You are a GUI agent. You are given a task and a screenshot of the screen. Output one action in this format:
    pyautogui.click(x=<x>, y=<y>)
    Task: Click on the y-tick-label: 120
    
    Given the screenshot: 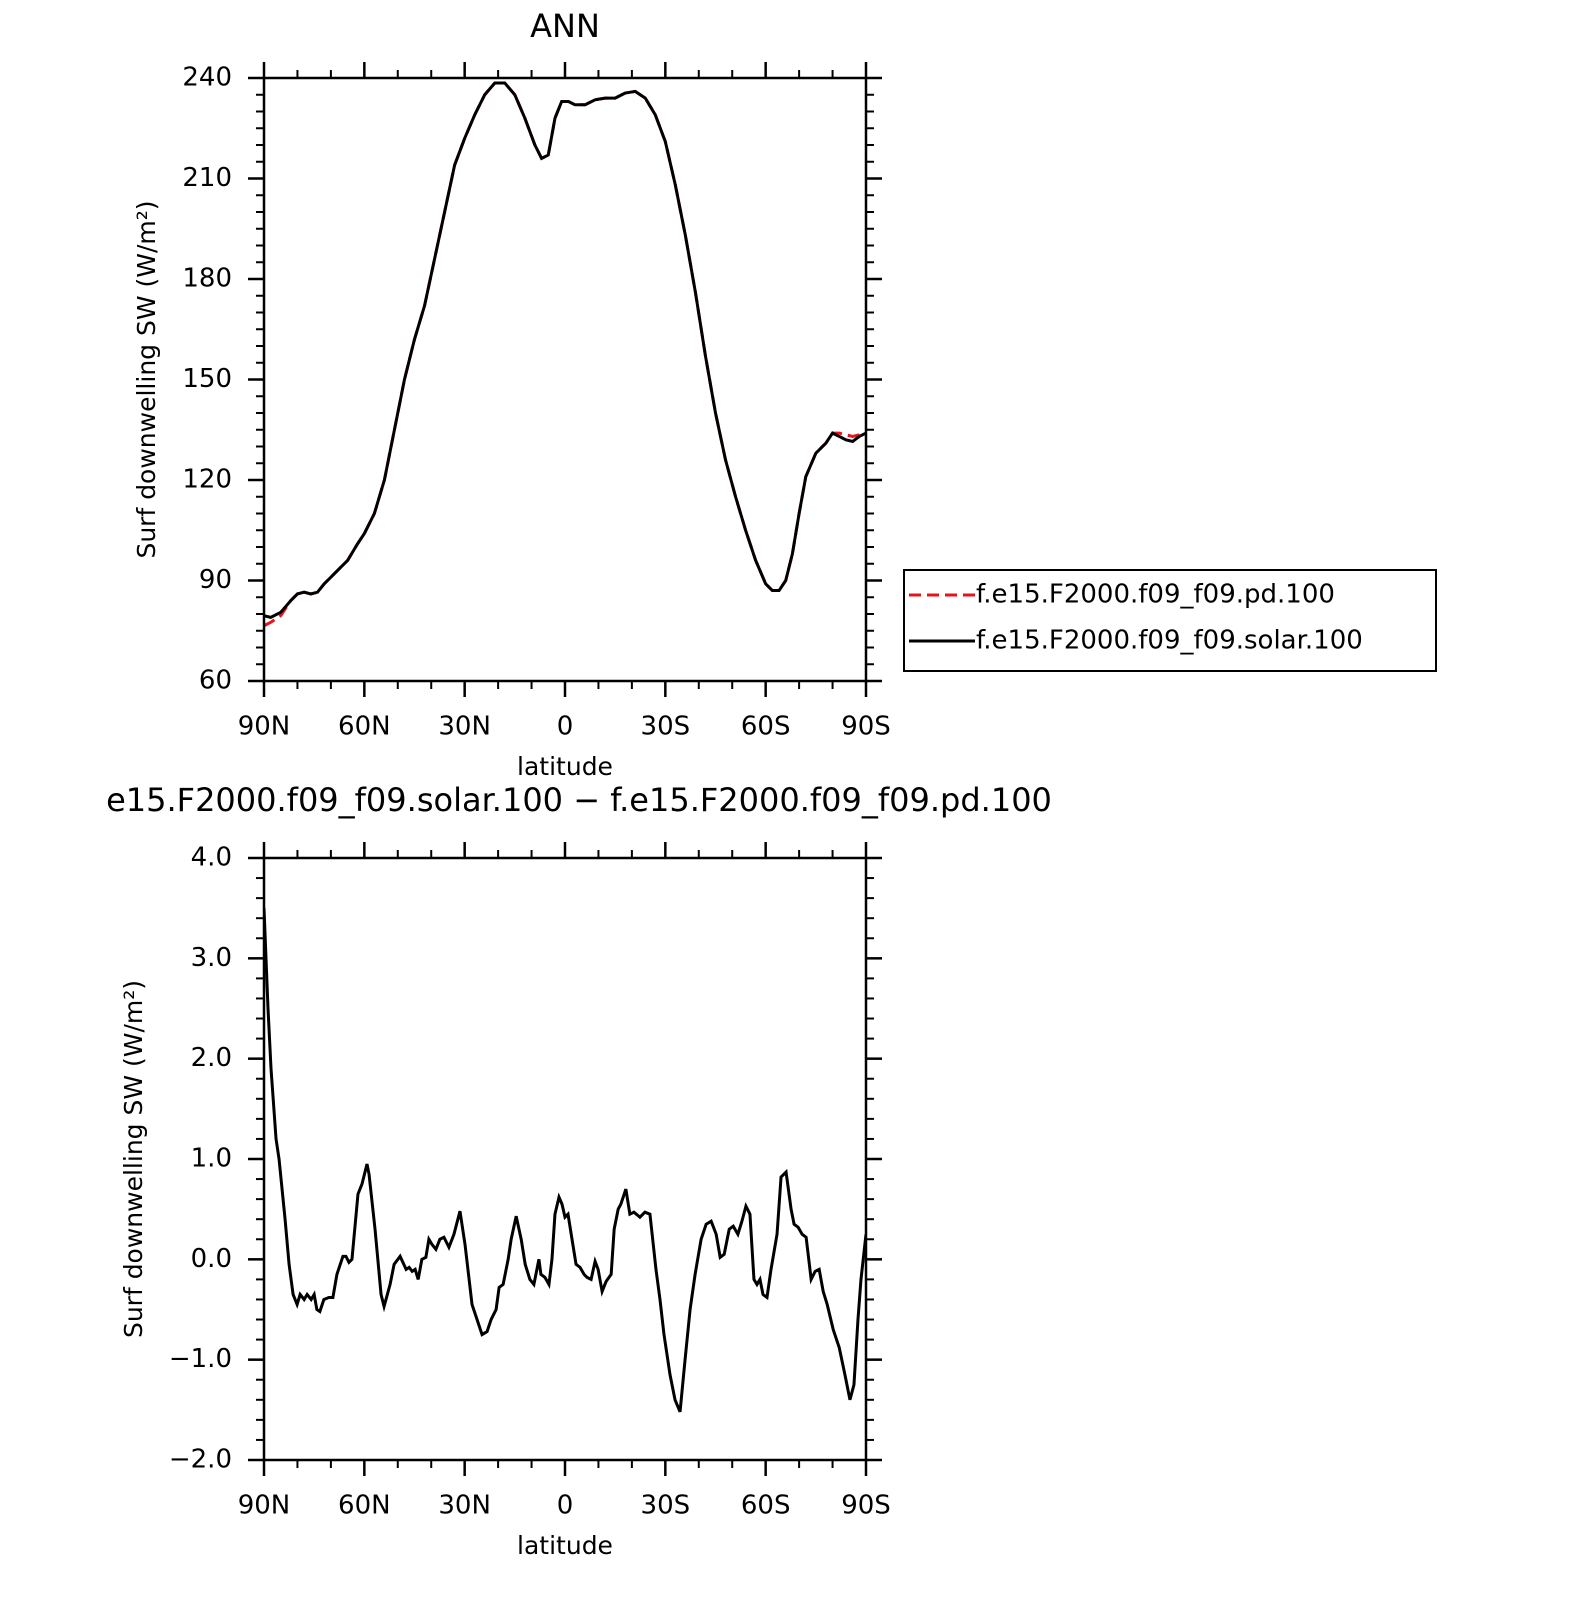 What is the action you would take?
    pyautogui.click(x=207, y=480)
    